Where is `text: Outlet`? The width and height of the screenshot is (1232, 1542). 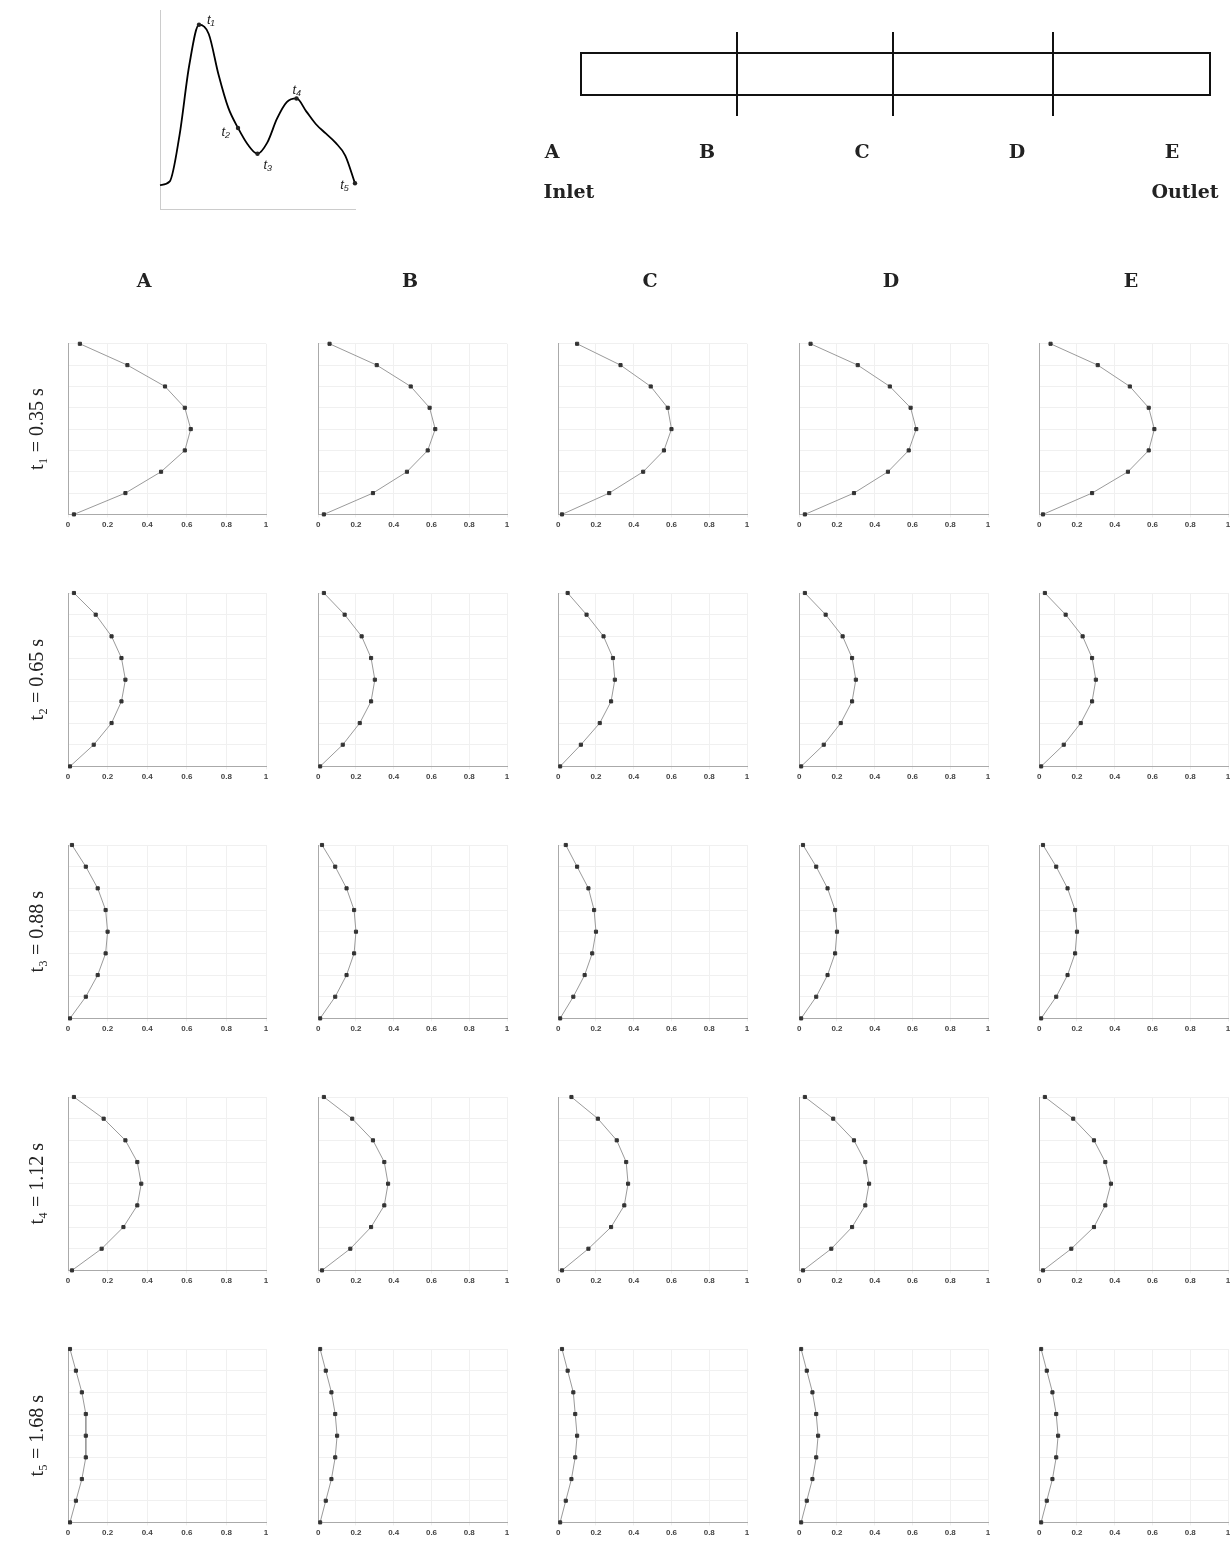 text: Outlet is located at coordinates (1185, 191).